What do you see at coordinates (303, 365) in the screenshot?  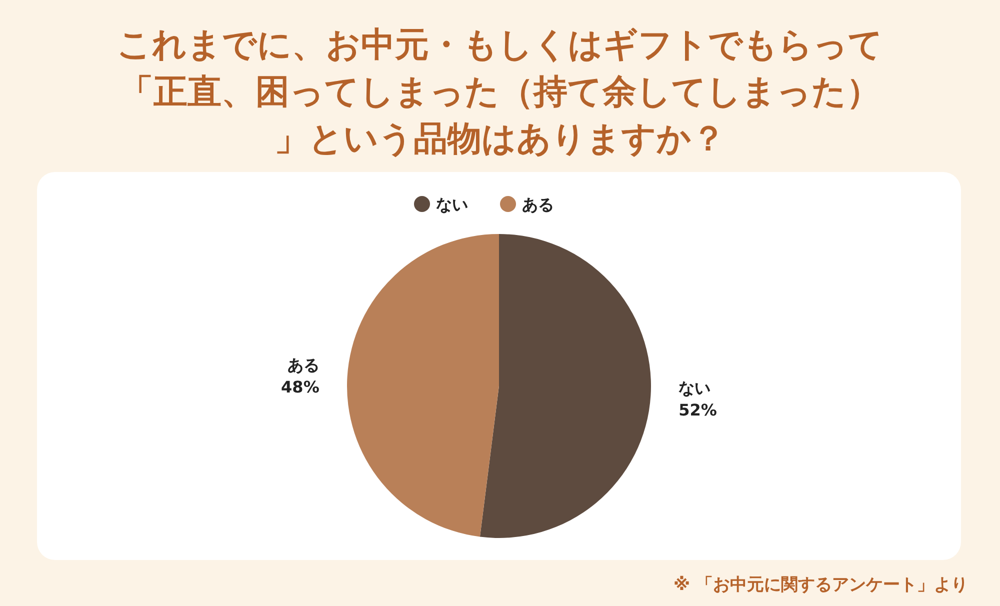 I see `slice-label: ある` at bounding box center [303, 365].